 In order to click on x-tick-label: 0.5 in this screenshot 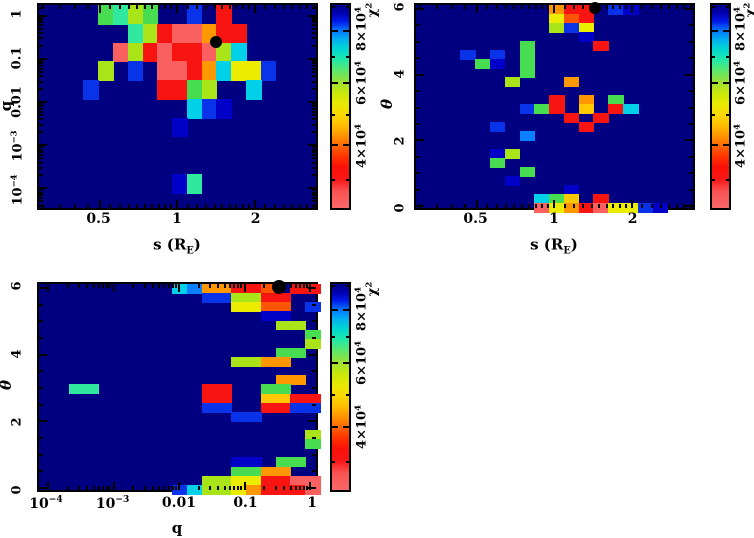, I will do `click(98, 219)`.